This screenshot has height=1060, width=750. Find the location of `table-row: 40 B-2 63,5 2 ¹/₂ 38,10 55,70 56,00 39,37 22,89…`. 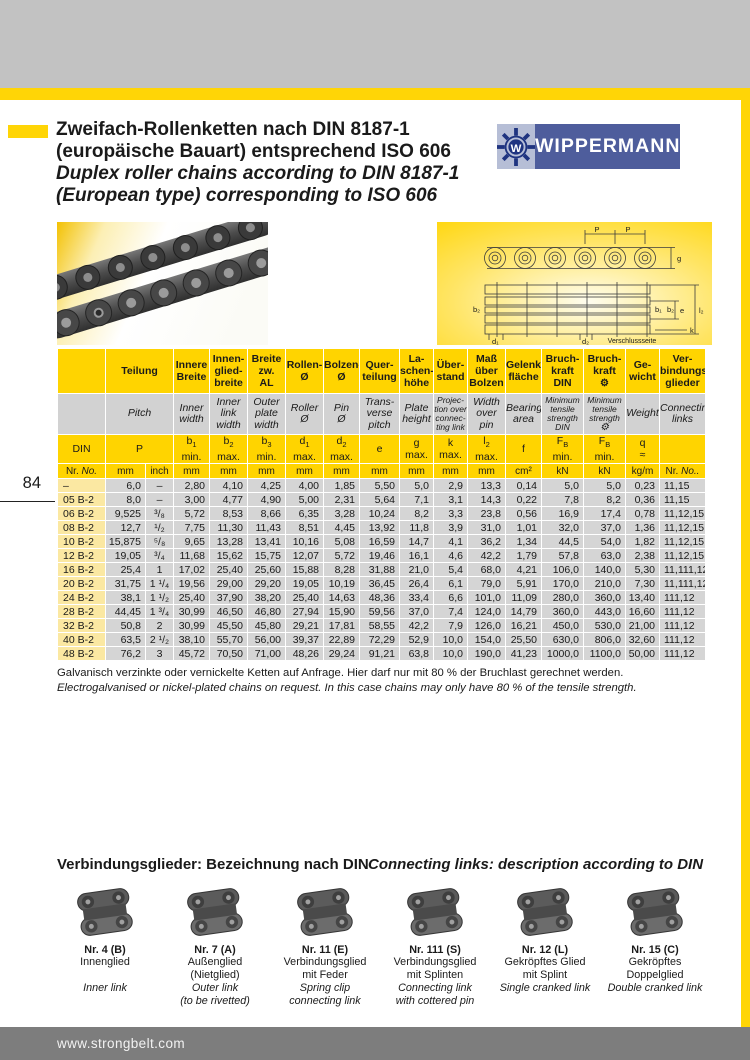

table-row: 40 B-2 63,5 2 ¹/₂ 38,10 55,70 56,00 39,37 22,89… is located at coordinates (381, 640).